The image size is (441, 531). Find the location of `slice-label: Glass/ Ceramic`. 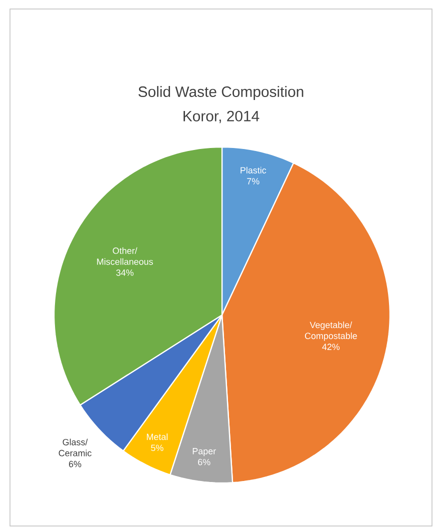

slice-label: Glass/ Ceramic is located at coordinates (75, 447).